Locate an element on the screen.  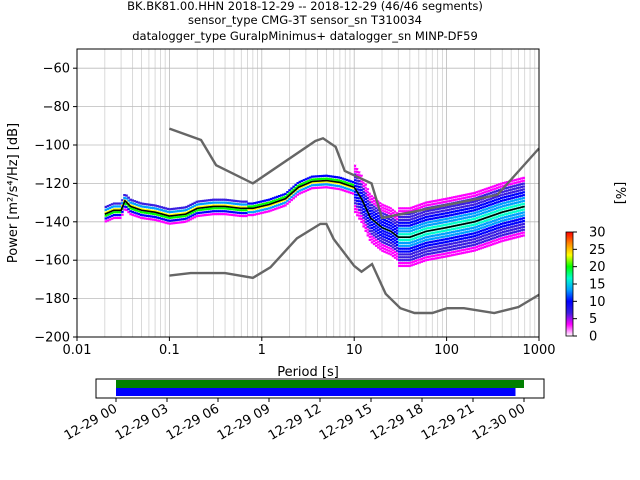
timeline-tick-label: 12-30 00 is located at coordinates (499, 422).